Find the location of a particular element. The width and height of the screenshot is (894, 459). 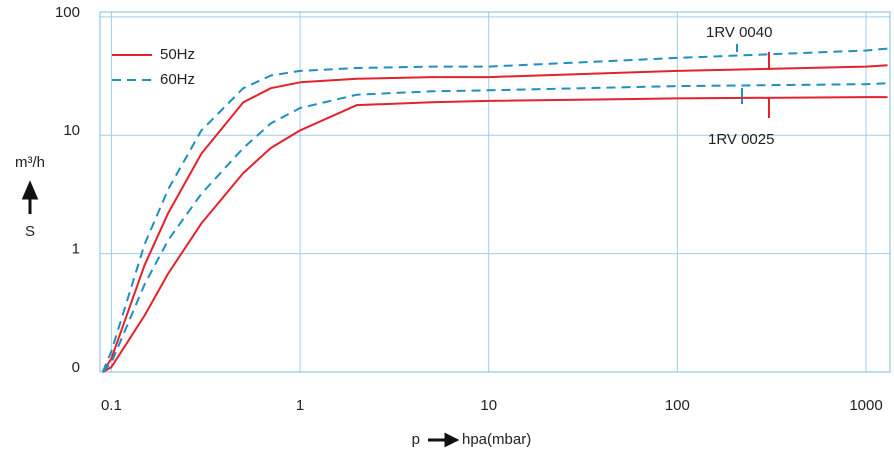

y-label: m³/h is located at coordinates (30, 162).